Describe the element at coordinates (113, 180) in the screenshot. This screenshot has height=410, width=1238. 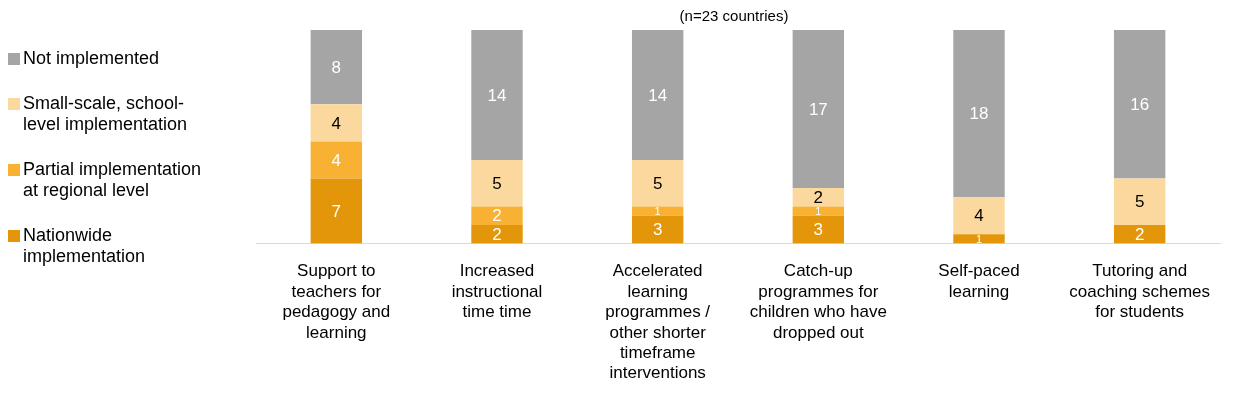
I see `legend-label: Partial implementation at regional level` at that location.